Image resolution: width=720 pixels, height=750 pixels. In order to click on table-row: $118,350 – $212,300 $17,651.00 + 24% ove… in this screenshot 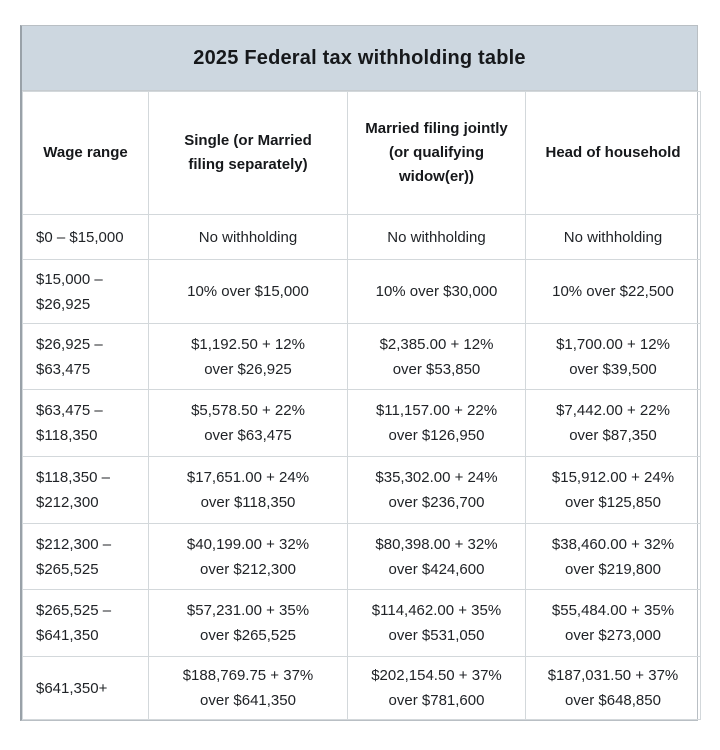, I will do `click(361, 490)`.